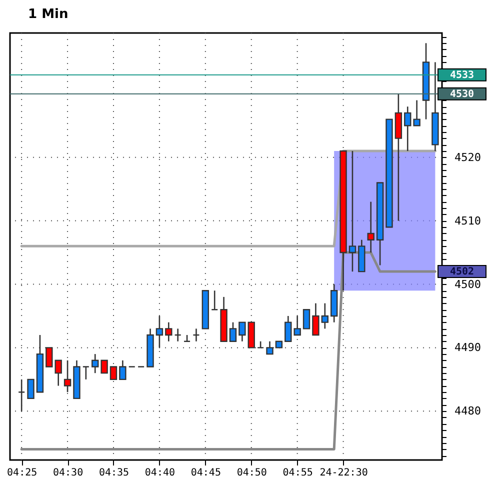 The width and height of the screenshot is (496, 480). Describe the element at coordinates (48, 14) in the screenshot. I see `chart-title: 1 Min` at that location.